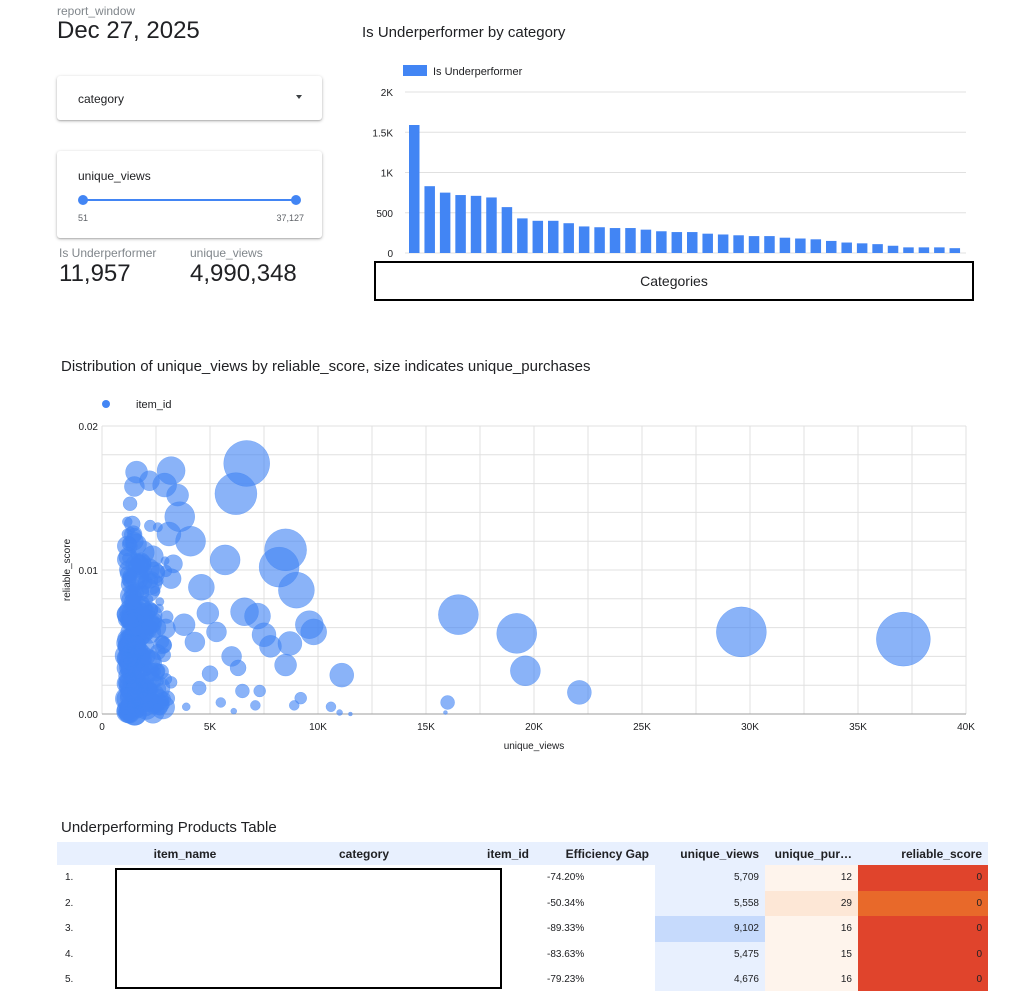 This screenshot has width=1024, height=991. What do you see at coordinates (296, 200) in the screenshot?
I see `slider-max-handle` at bounding box center [296, 200].